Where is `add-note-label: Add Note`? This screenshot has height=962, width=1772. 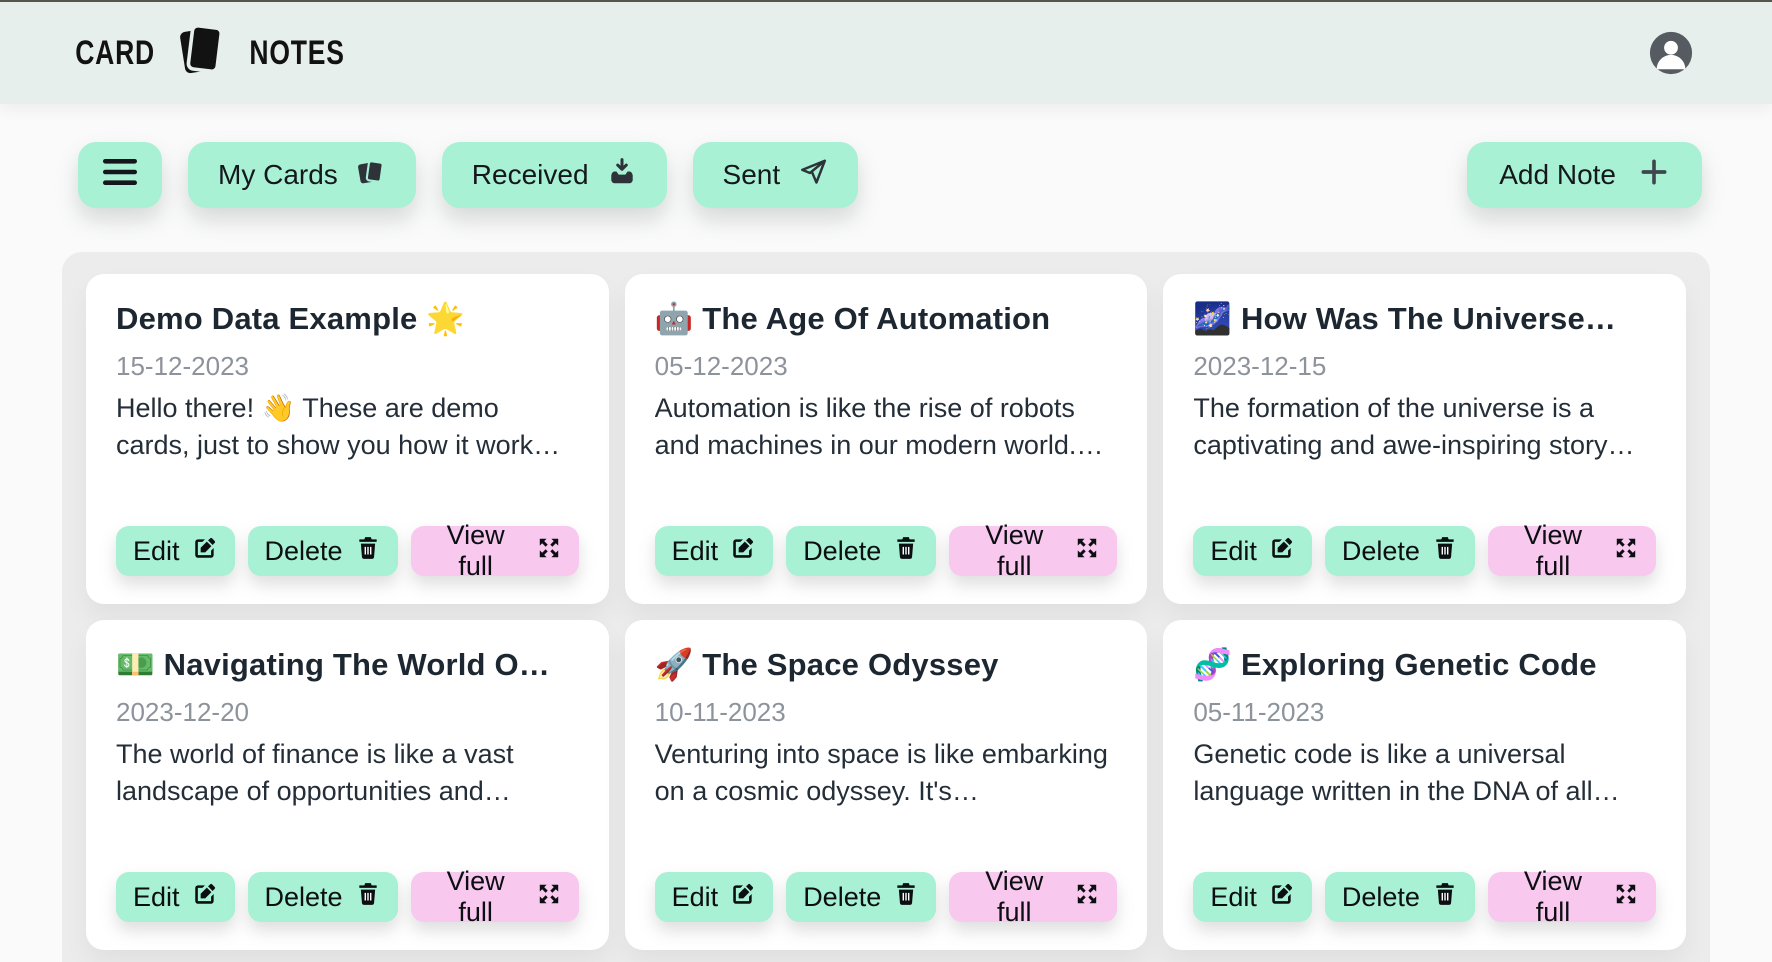
add-note-label: Add Note is located at coordinates (1557, 174).